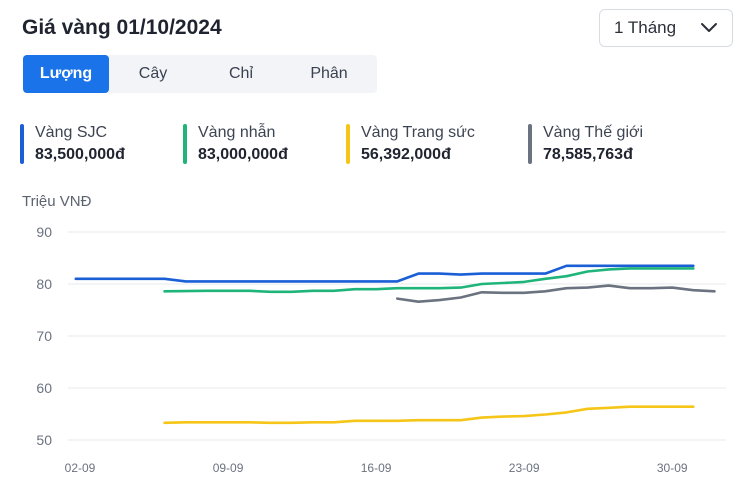 The image size is (754, 490). I want to click on y-tick-label: 70, so click(44, 336).